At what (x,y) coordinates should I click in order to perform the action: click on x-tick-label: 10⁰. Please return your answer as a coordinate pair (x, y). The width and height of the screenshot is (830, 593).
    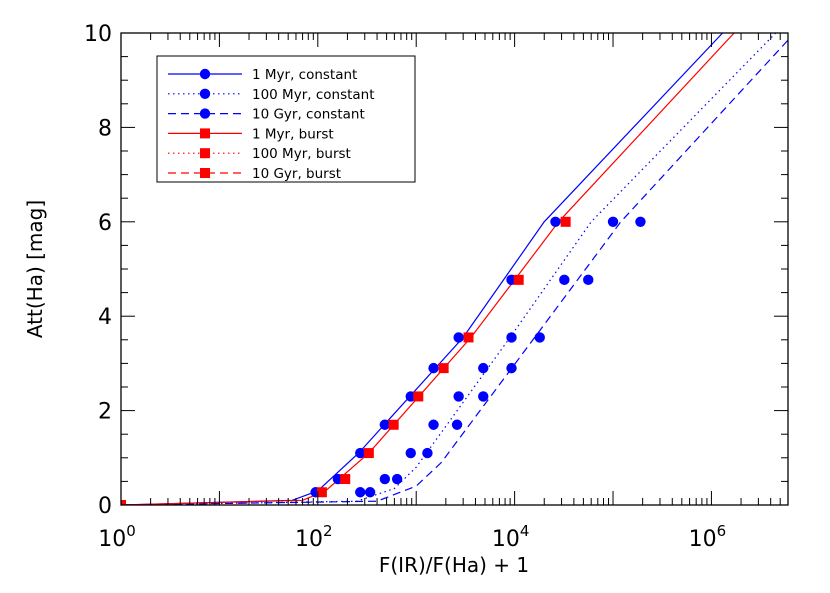
    Looking at the image, I should click on (117, 537).